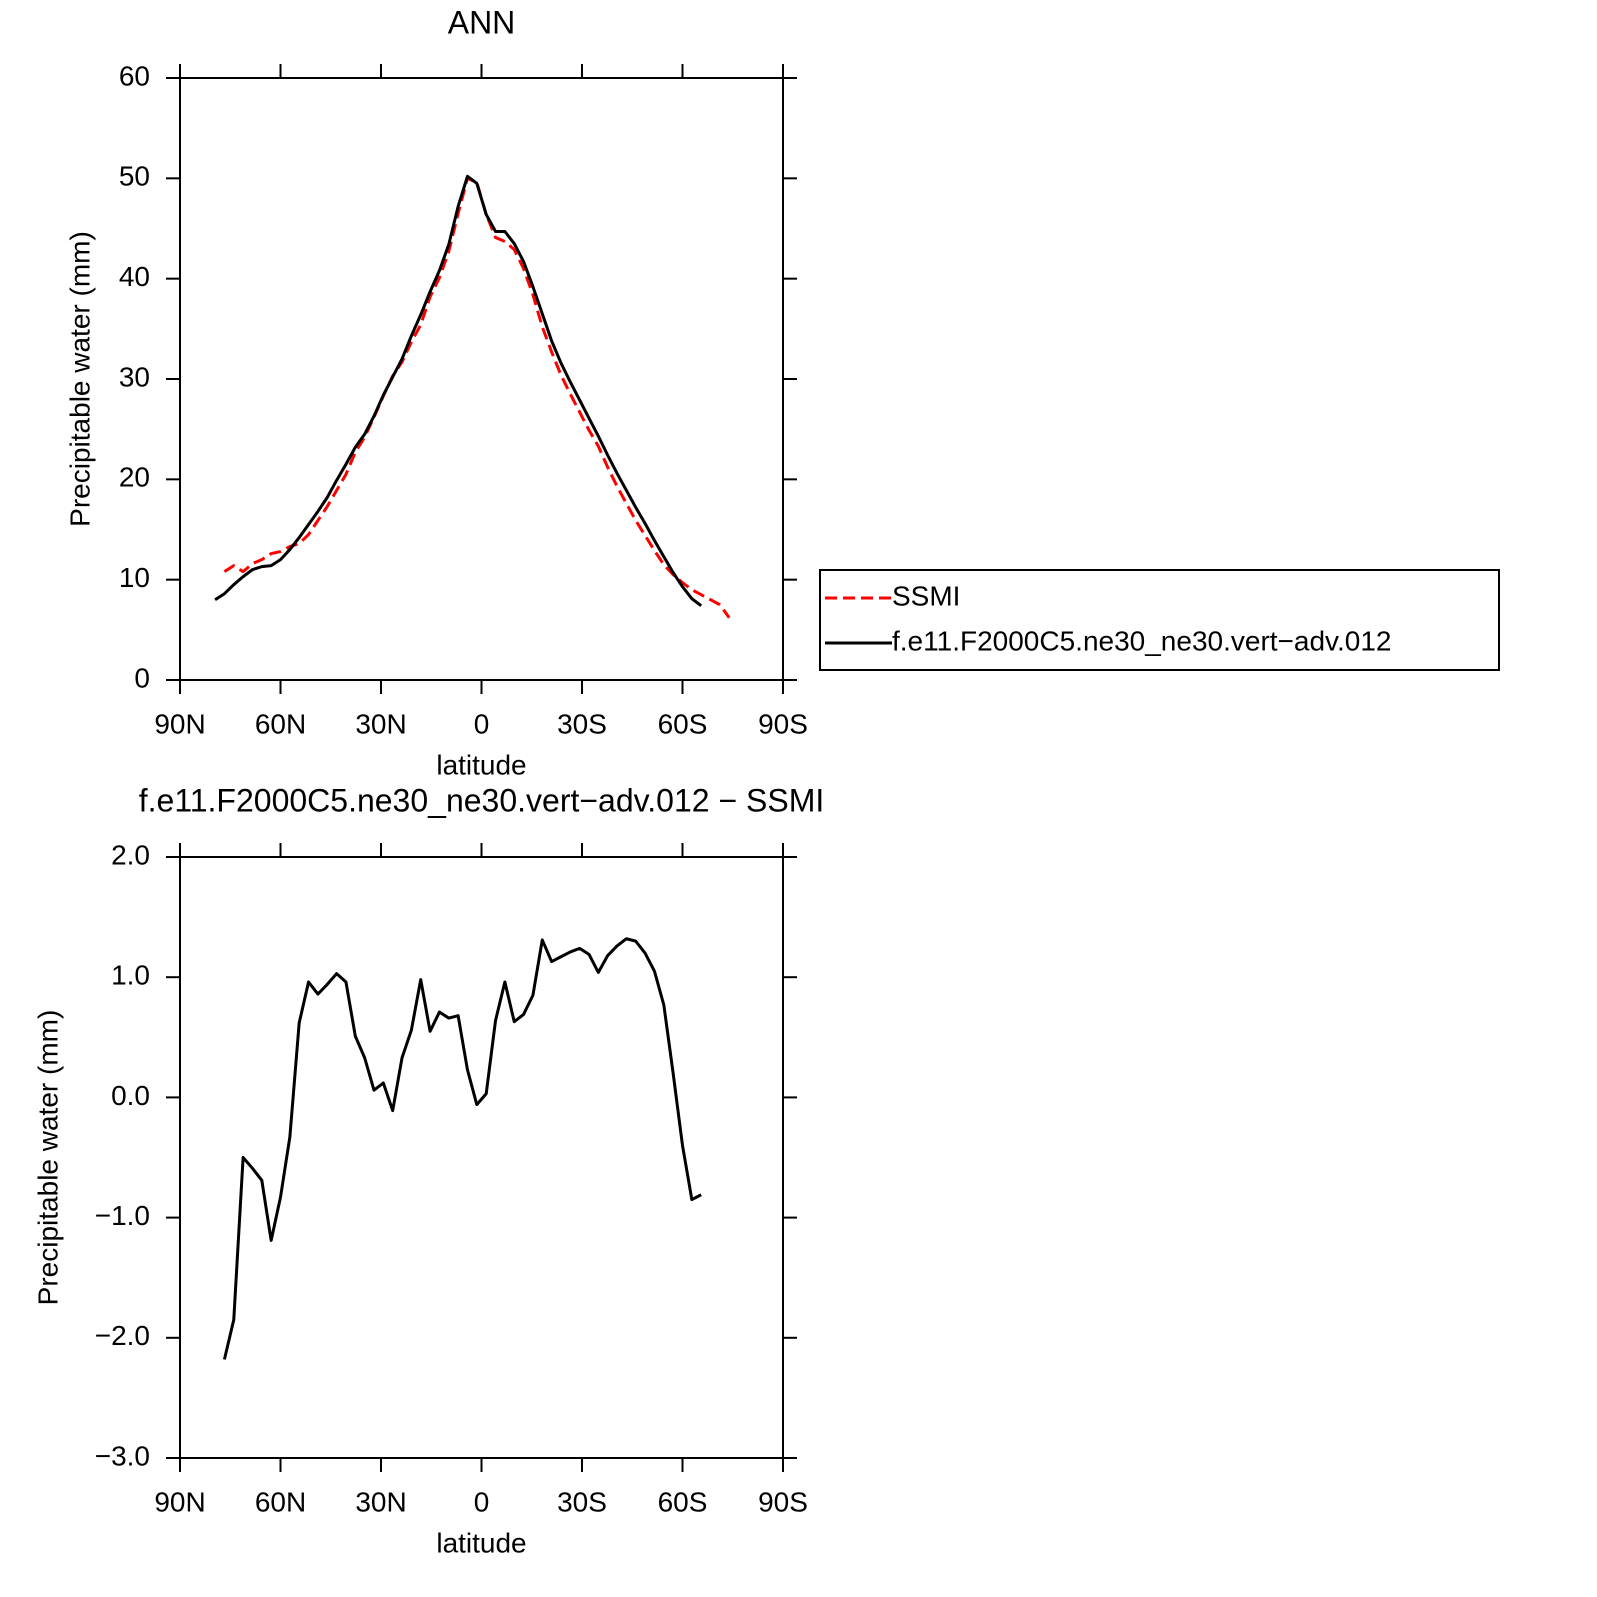  I want to click on y-tick-label: 50, so click(134, 176).